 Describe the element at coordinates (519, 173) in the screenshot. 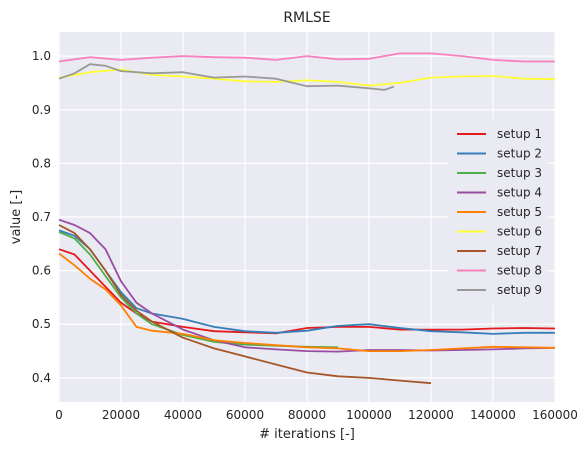

I see `legend-label-3: setup 3` at that location.